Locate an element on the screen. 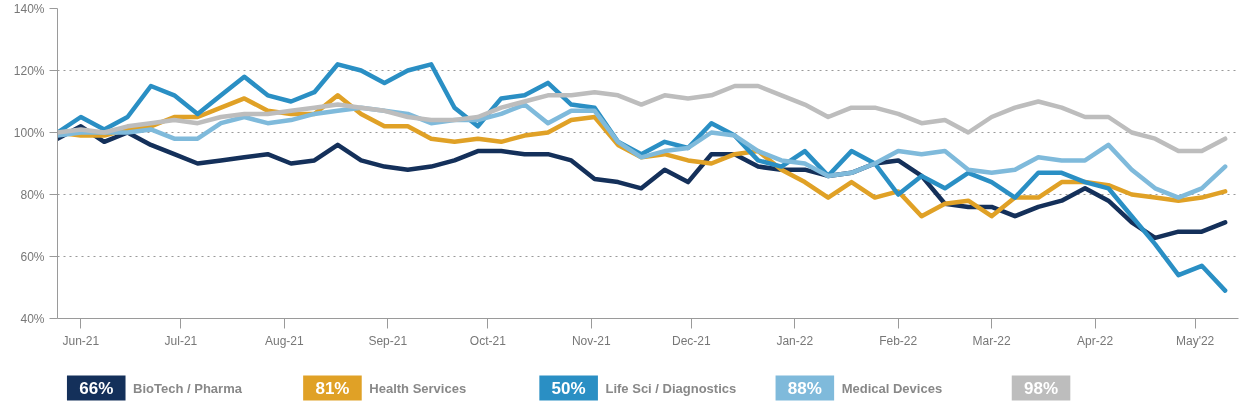 Image resolution: width=1250 pixels, height=413 pixels. legend-label: Medical Devices is located at coordinates (892, 388).